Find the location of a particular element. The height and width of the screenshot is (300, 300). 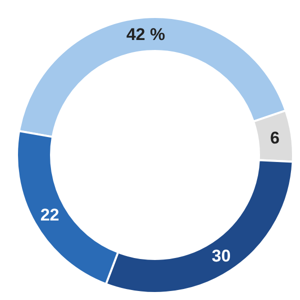

data-label: 42 % is located at coordinates (146, 34).